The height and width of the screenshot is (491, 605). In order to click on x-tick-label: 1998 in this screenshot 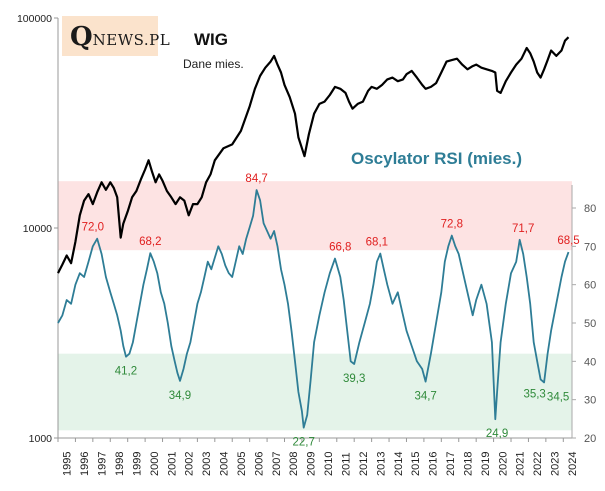, I will do `click(120, 464)`.